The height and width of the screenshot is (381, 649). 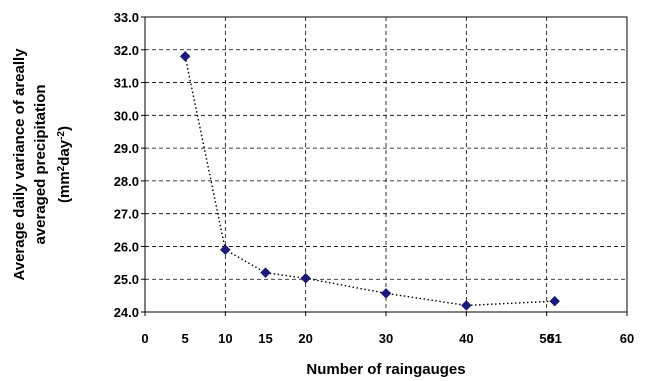 I want to click on unit-exp-2: -2, so click(x=61, y=135).